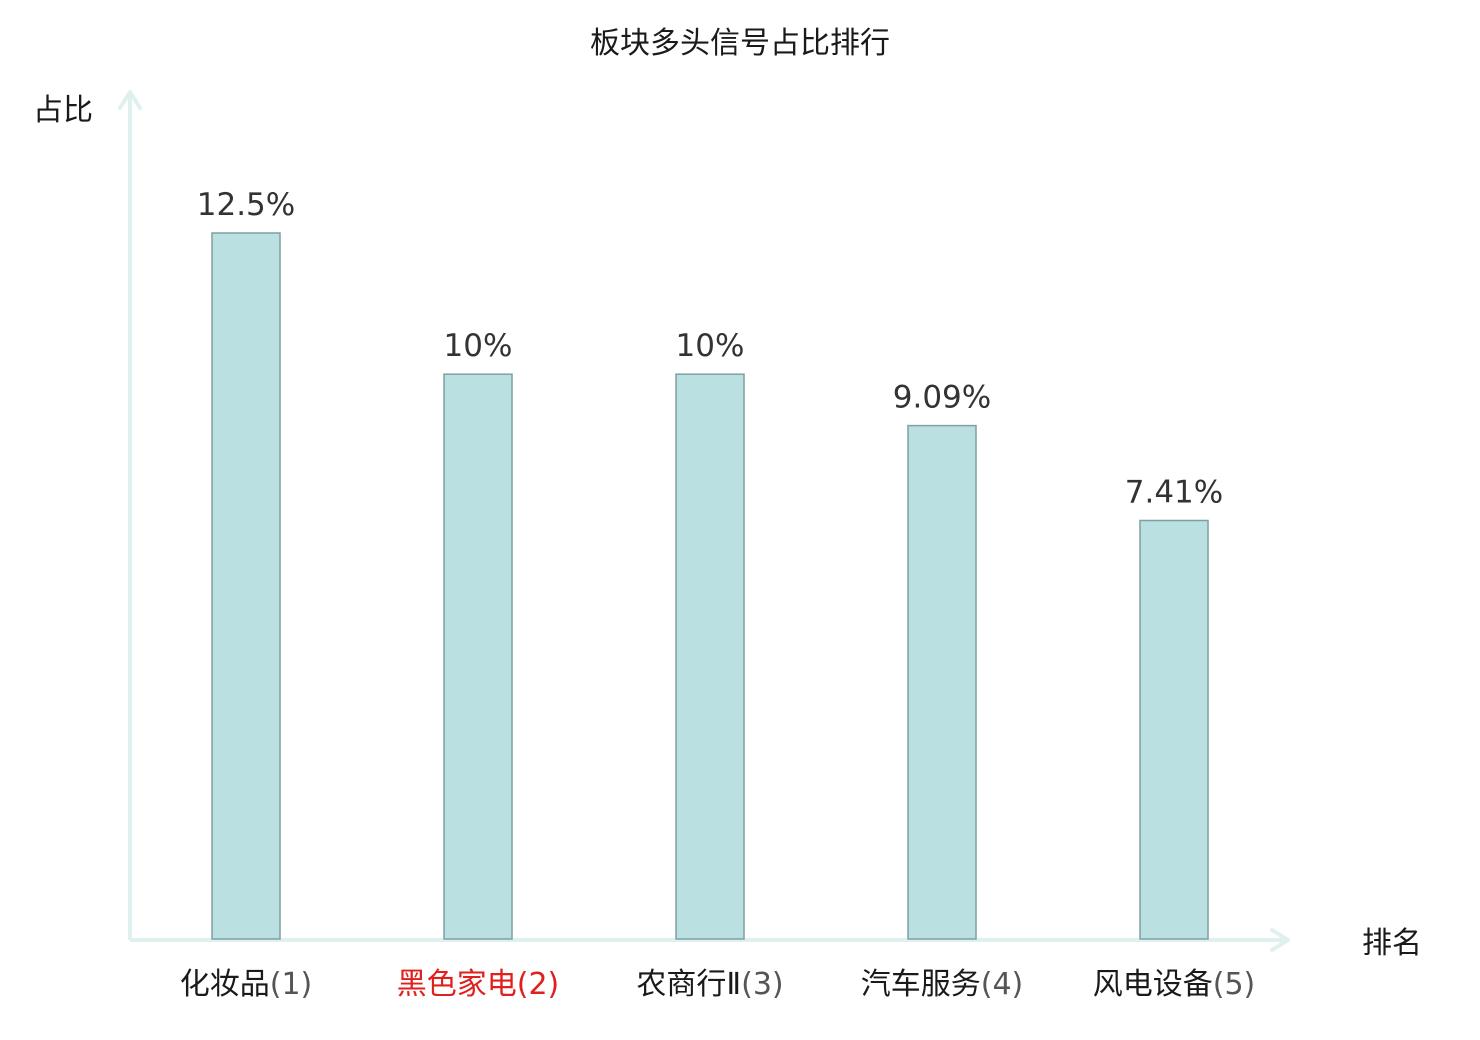 The height and width of the screenshot is (1040, 1480). I want to click on category-label-2: 黑色家电(2), so click(478, 984).